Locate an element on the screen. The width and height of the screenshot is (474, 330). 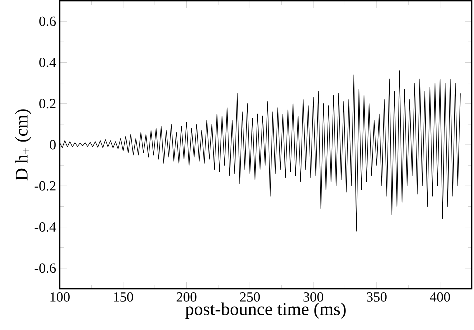
x-tick-label: 100 is located at coordinates (60, 297).